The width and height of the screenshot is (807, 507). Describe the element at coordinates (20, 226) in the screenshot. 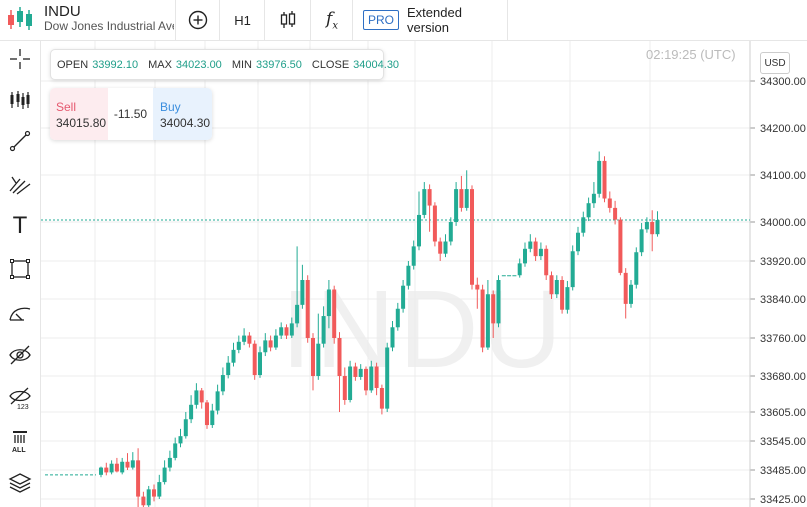

I see `text-tool: T` at that location.